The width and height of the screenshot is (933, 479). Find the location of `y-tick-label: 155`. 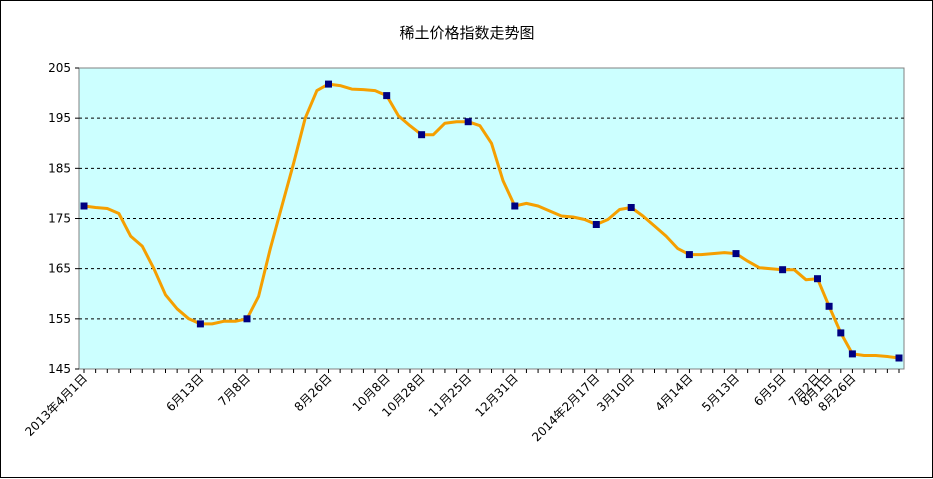

y-tick-label: 155 is located at coordinates (59, 319).